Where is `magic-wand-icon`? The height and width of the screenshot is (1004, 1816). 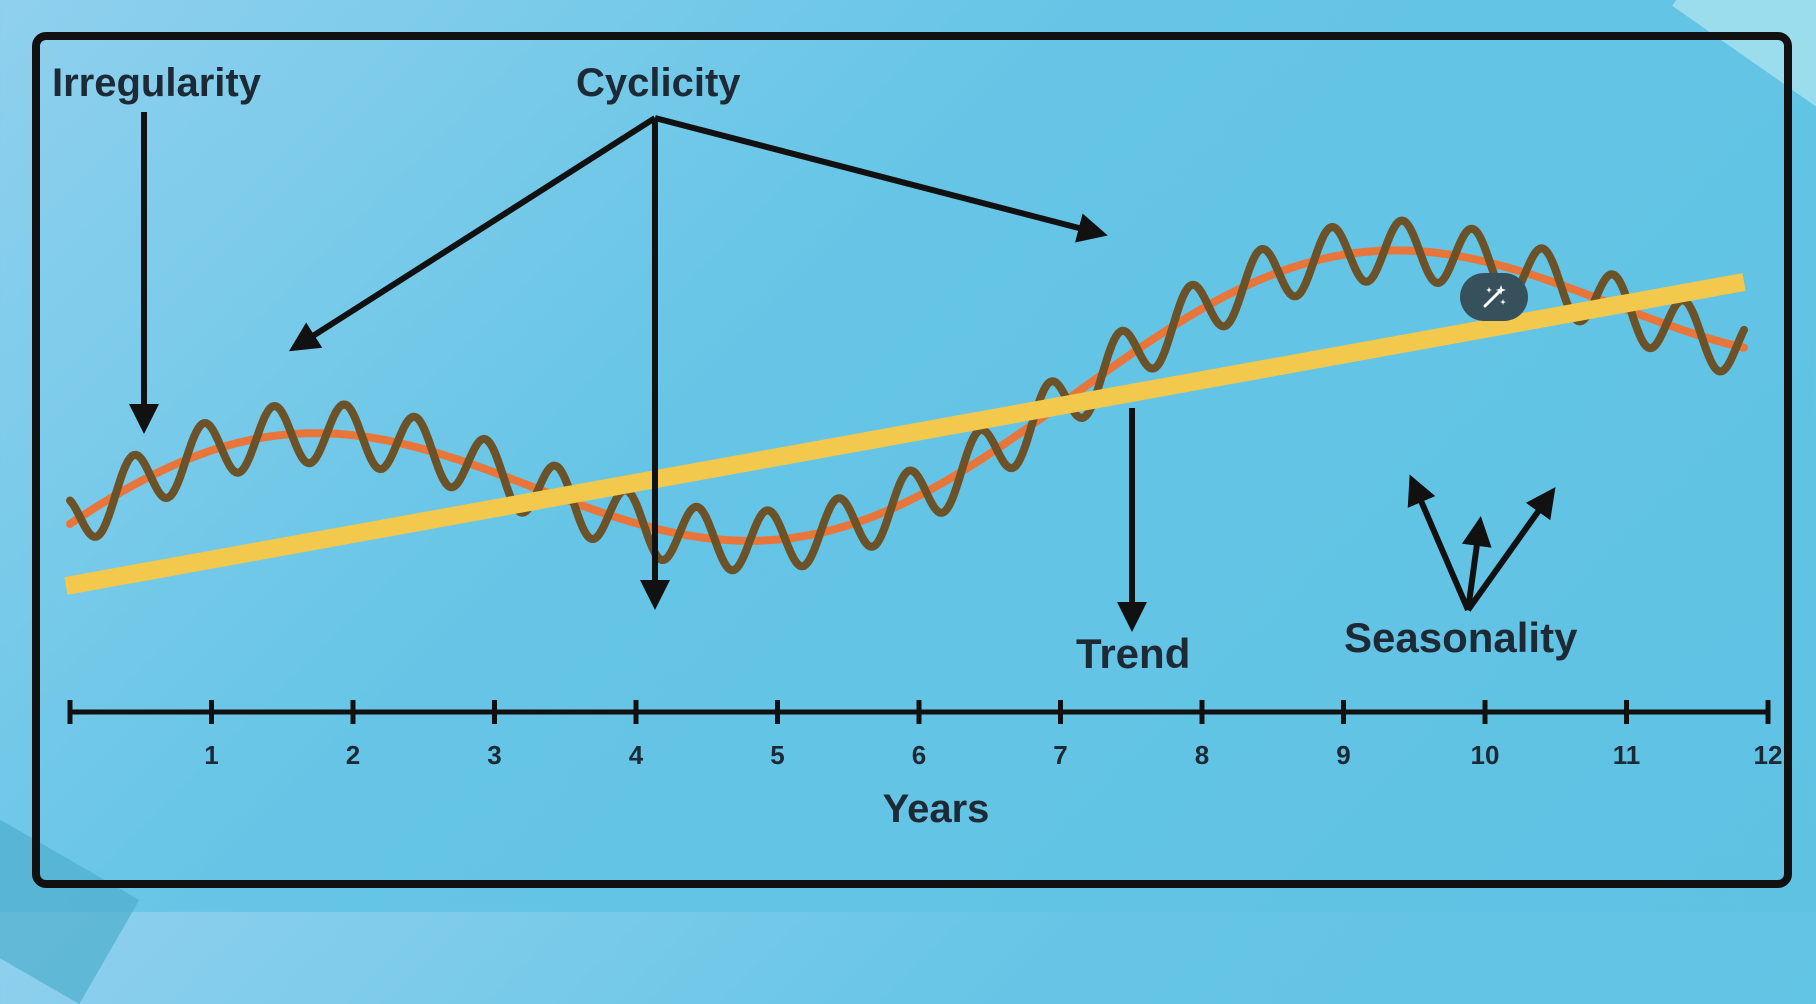 magic-wand-icon is located at coordinates (1494, 296).